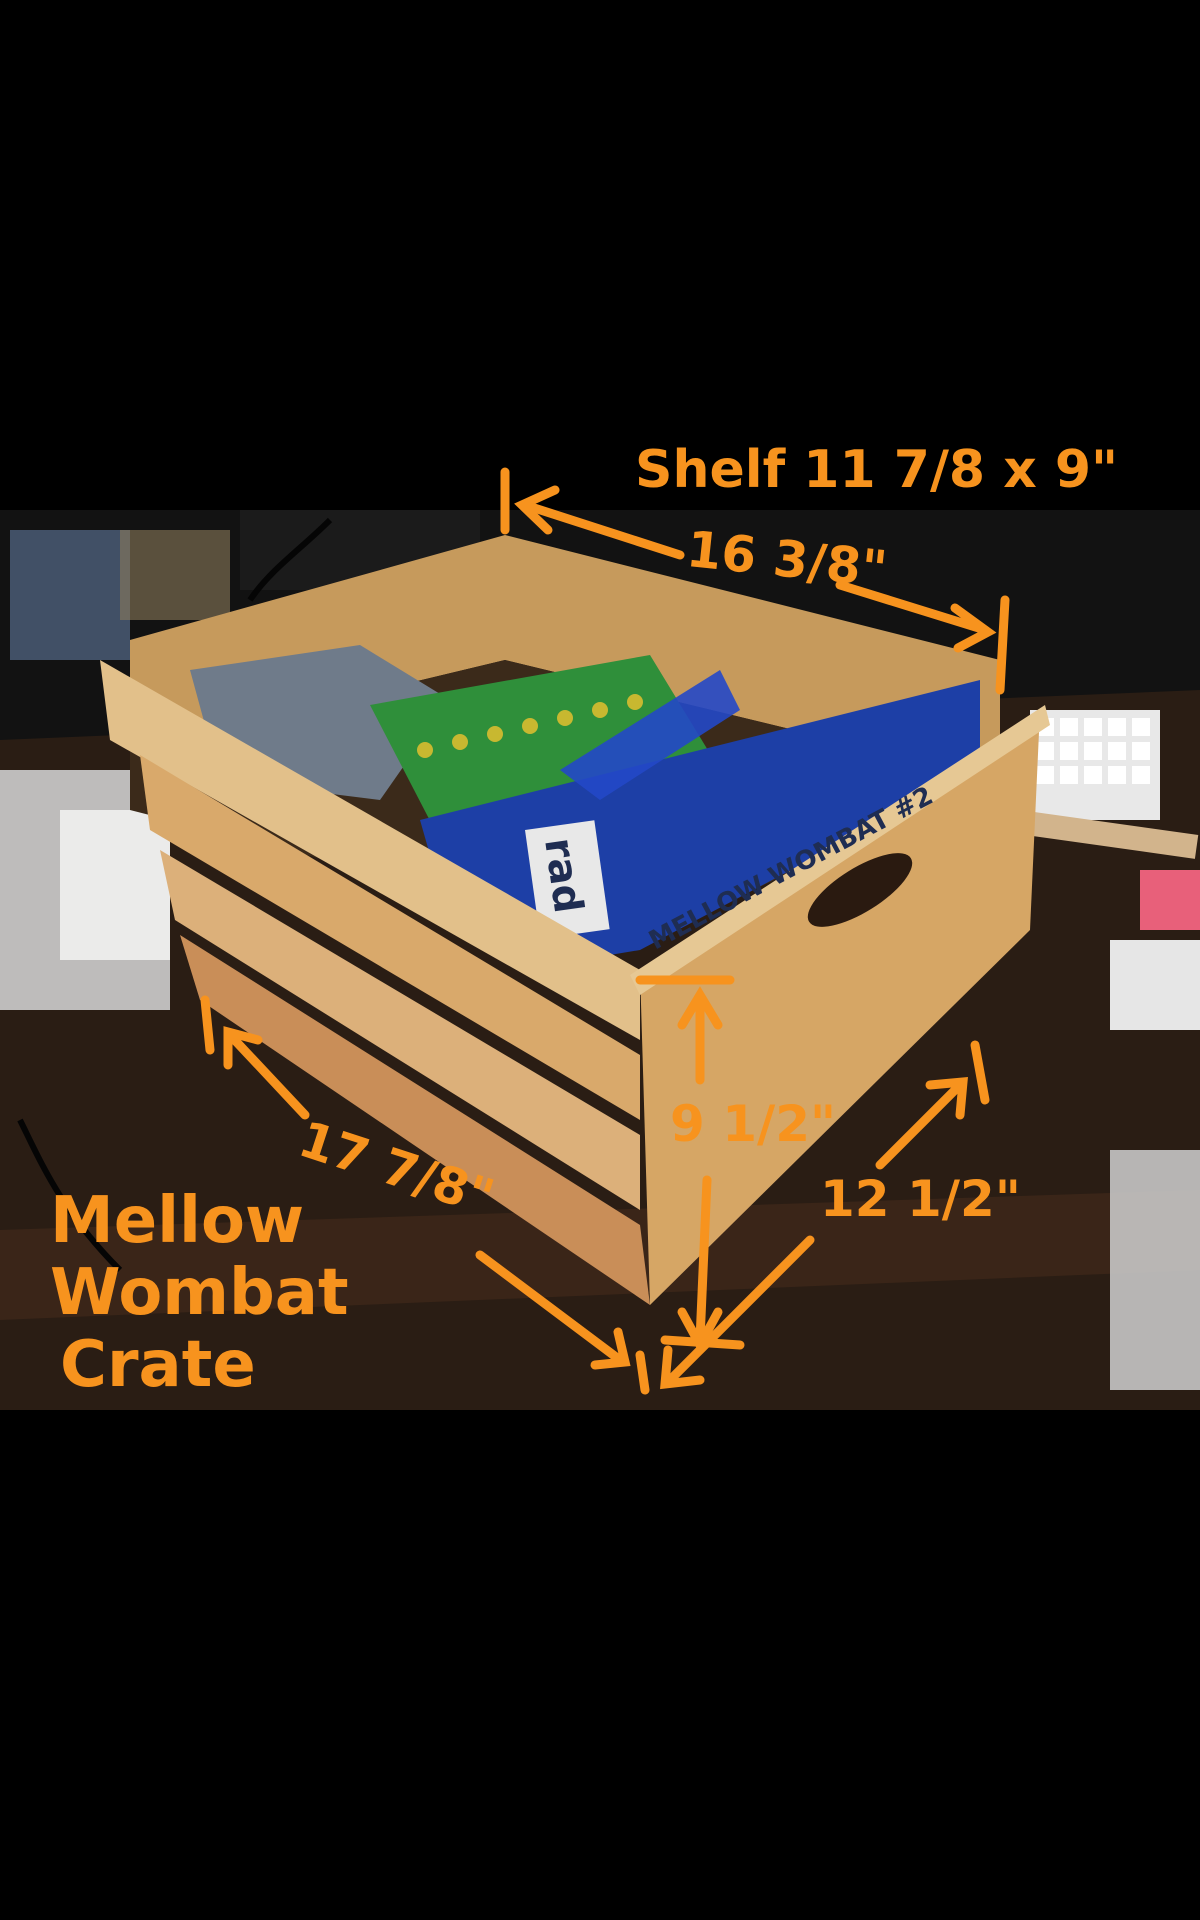  I want to click on arrowhead-back-right, so click(973, 628).